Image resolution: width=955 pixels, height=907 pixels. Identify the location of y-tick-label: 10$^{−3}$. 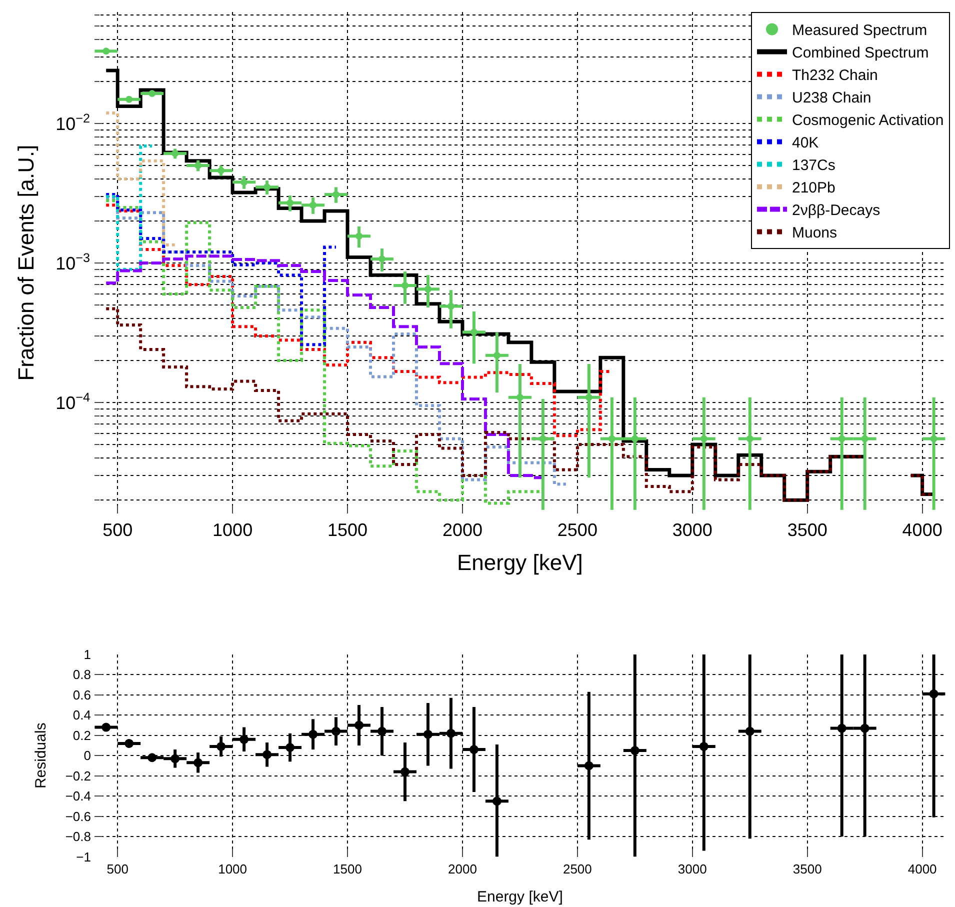
(73, 262).